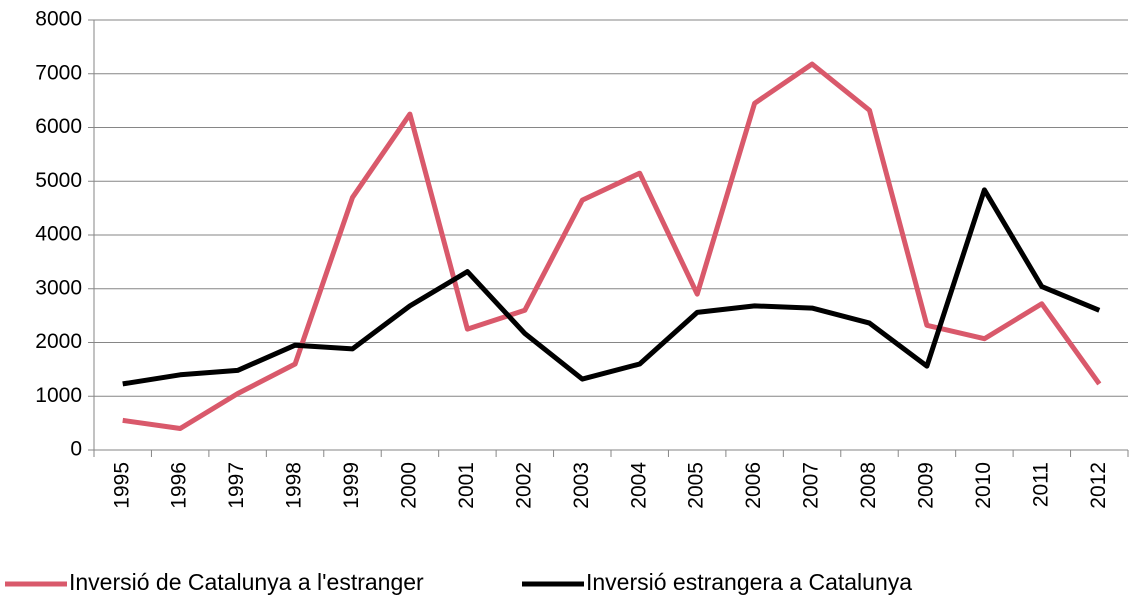 The image size is (1130, 600). Describe the element at coordinates (868, 485) in the screenshot. I see `x-tick-label: 2008` at that location.